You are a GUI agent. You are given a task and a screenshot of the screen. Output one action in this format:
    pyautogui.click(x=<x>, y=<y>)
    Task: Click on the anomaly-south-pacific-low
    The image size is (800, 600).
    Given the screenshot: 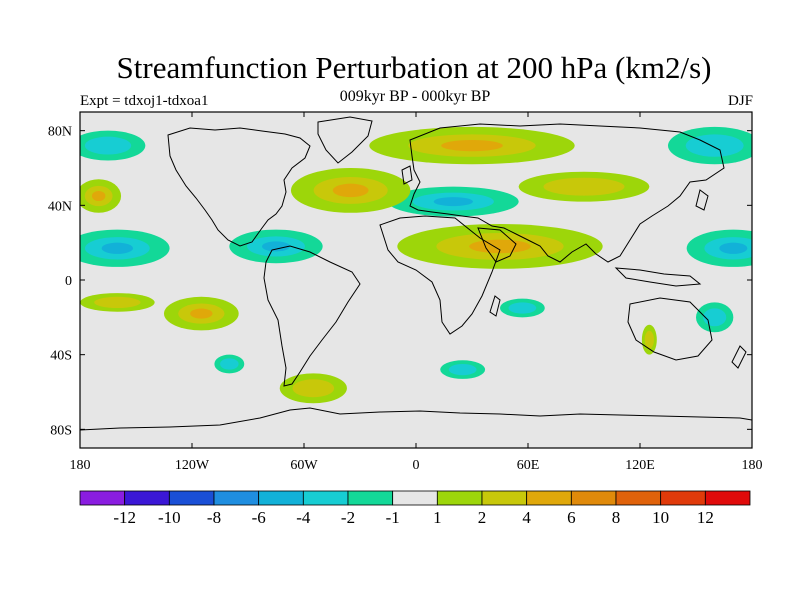 What is the action you would take?
    pyautogui.click(x=229, y=364)
    